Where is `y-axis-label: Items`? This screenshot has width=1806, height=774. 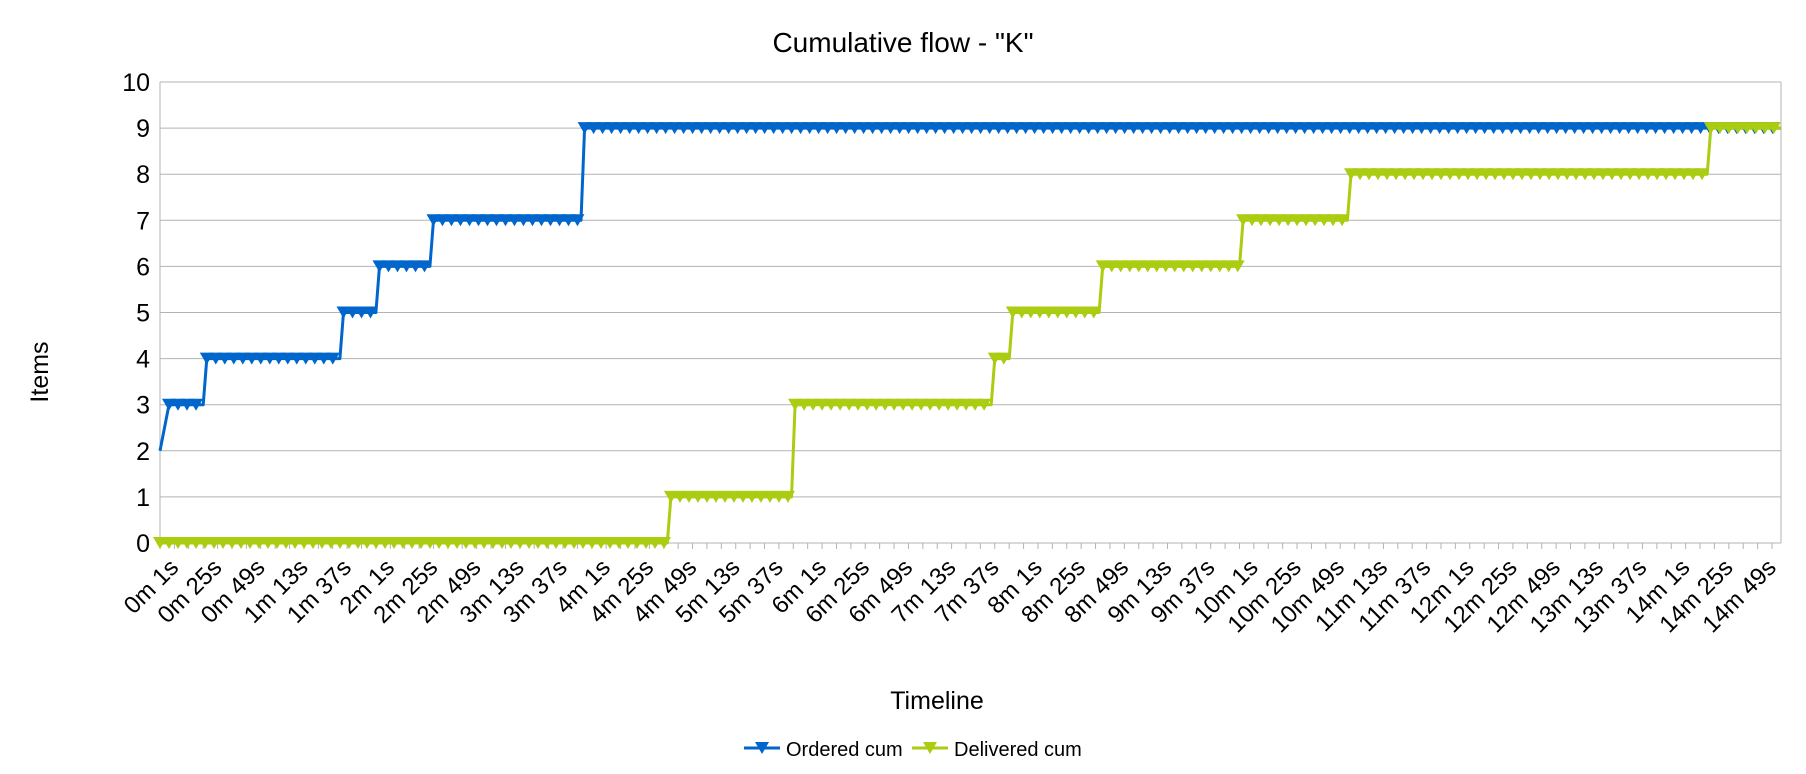
y-axis-label: Items is located at coordinates (40, 371).